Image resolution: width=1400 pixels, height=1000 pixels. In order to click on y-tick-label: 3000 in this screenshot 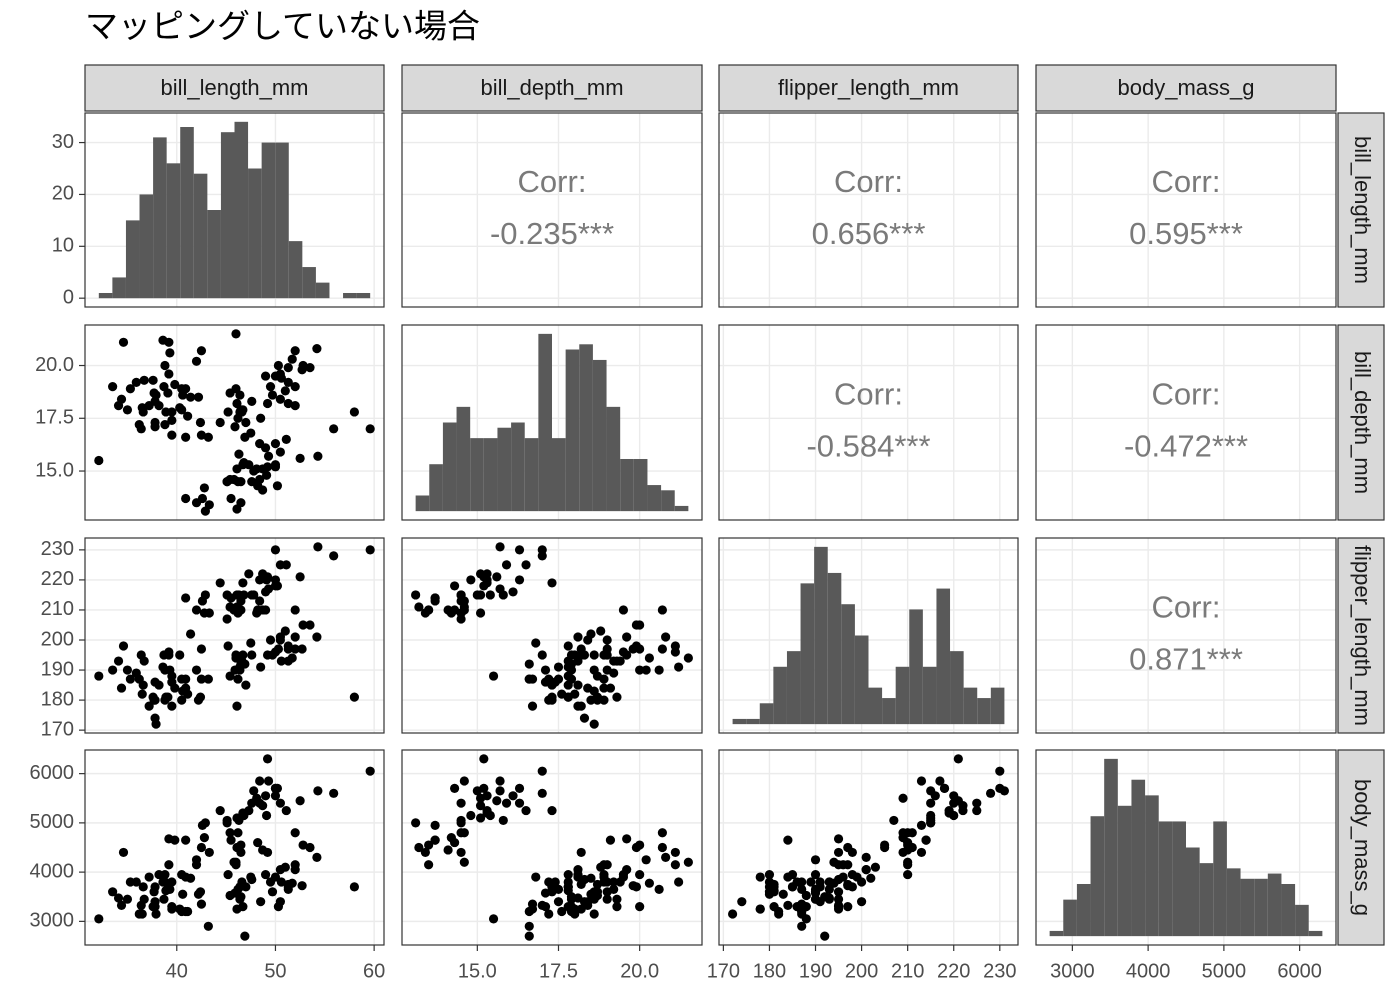, I will do `click(52, 921)`.